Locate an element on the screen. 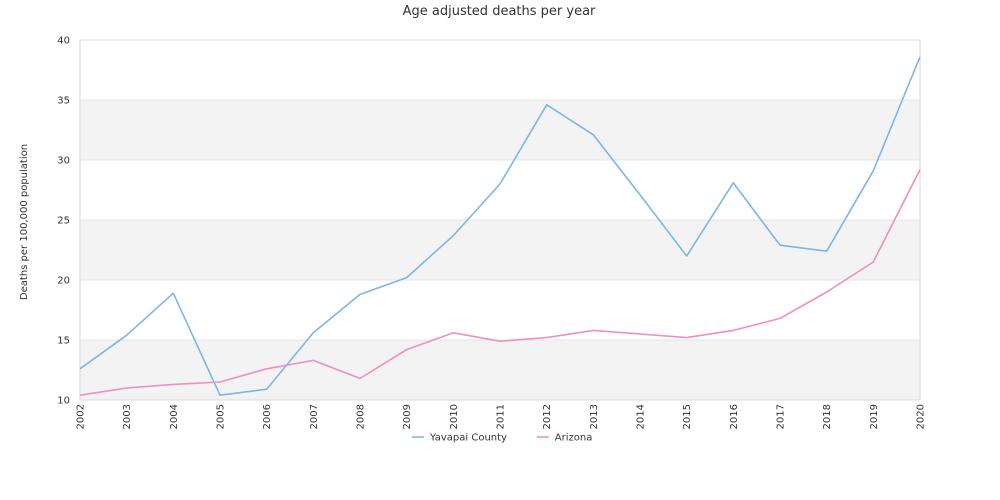 The height and width of the screenshot is (500, 1000). y-axis-label: Deaths per 100,000 population is located at coordinates (24, 222).